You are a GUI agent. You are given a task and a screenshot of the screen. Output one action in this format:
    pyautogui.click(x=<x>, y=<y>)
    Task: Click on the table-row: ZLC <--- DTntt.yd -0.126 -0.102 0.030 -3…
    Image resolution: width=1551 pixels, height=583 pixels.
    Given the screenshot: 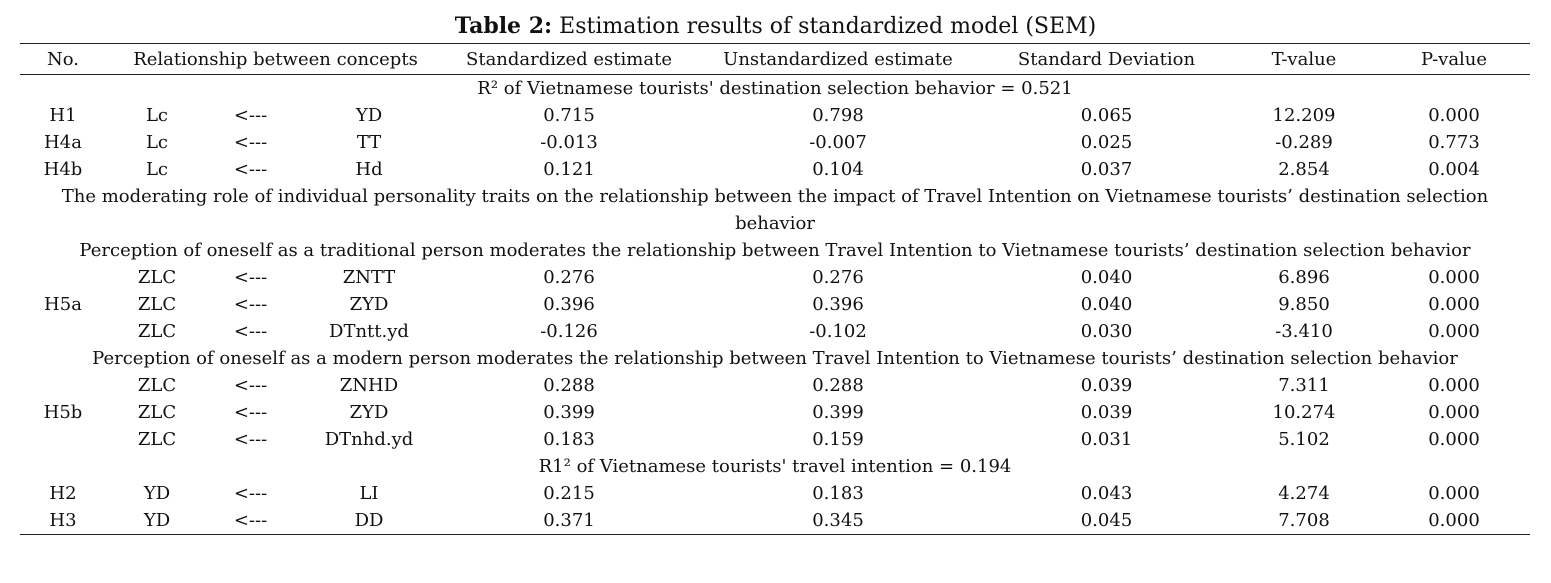 What is the action you would take?
    pyautogui.click(x=775, y=331)
    